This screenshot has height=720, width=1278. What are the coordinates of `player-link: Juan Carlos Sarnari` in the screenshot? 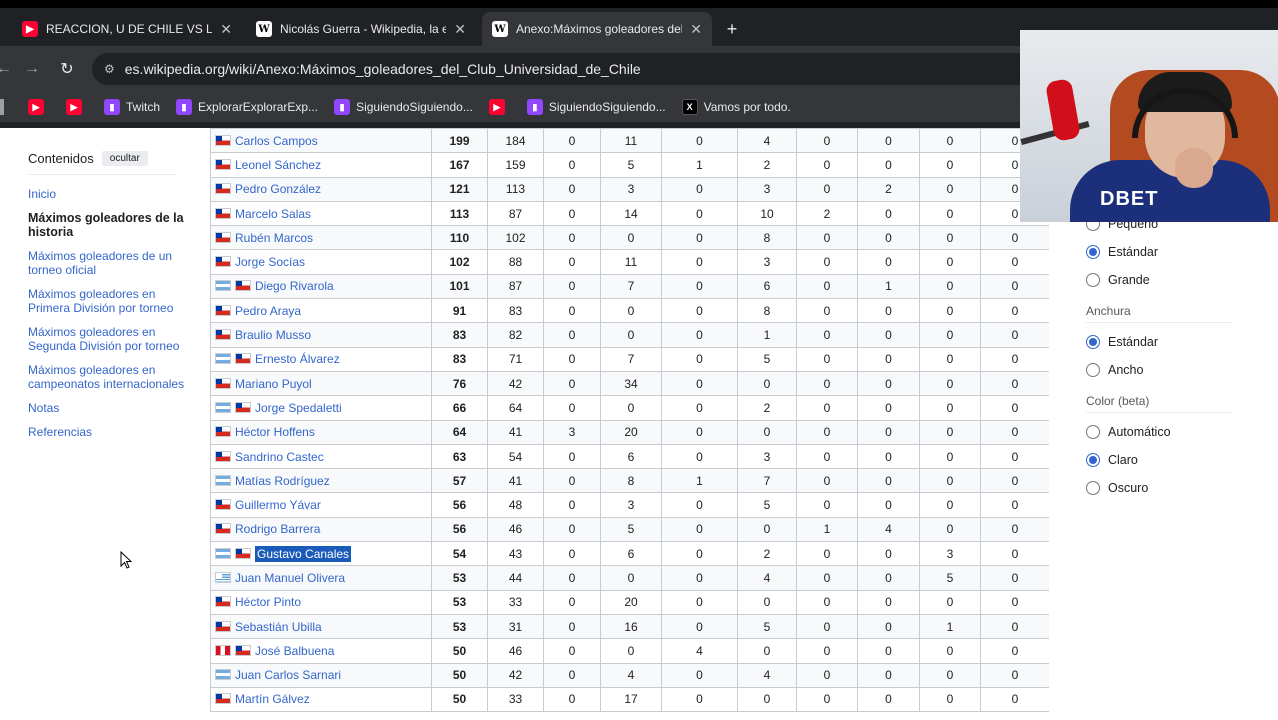 It's located at (288, 675).